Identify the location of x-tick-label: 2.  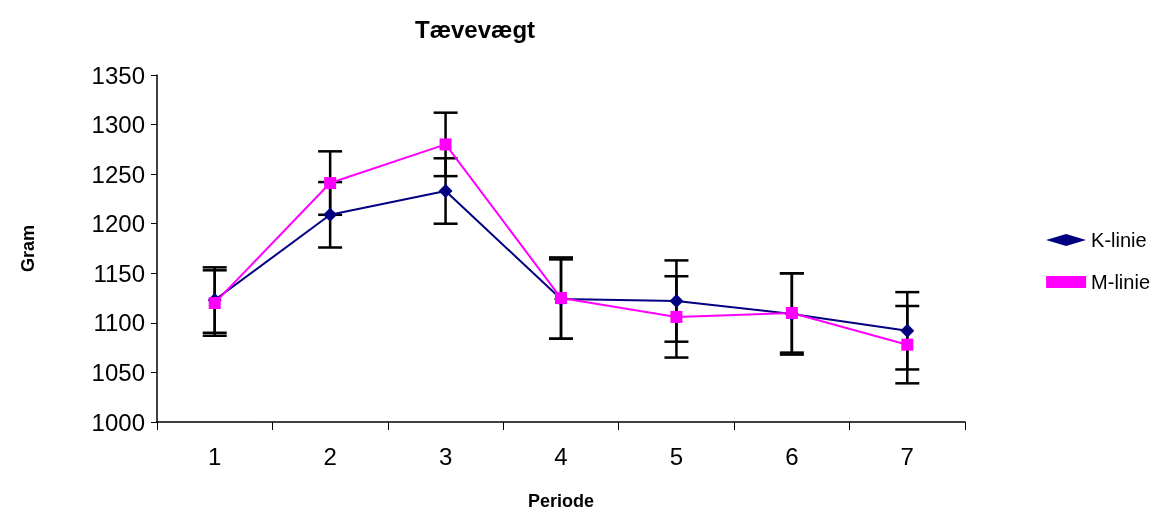
(330, 456).